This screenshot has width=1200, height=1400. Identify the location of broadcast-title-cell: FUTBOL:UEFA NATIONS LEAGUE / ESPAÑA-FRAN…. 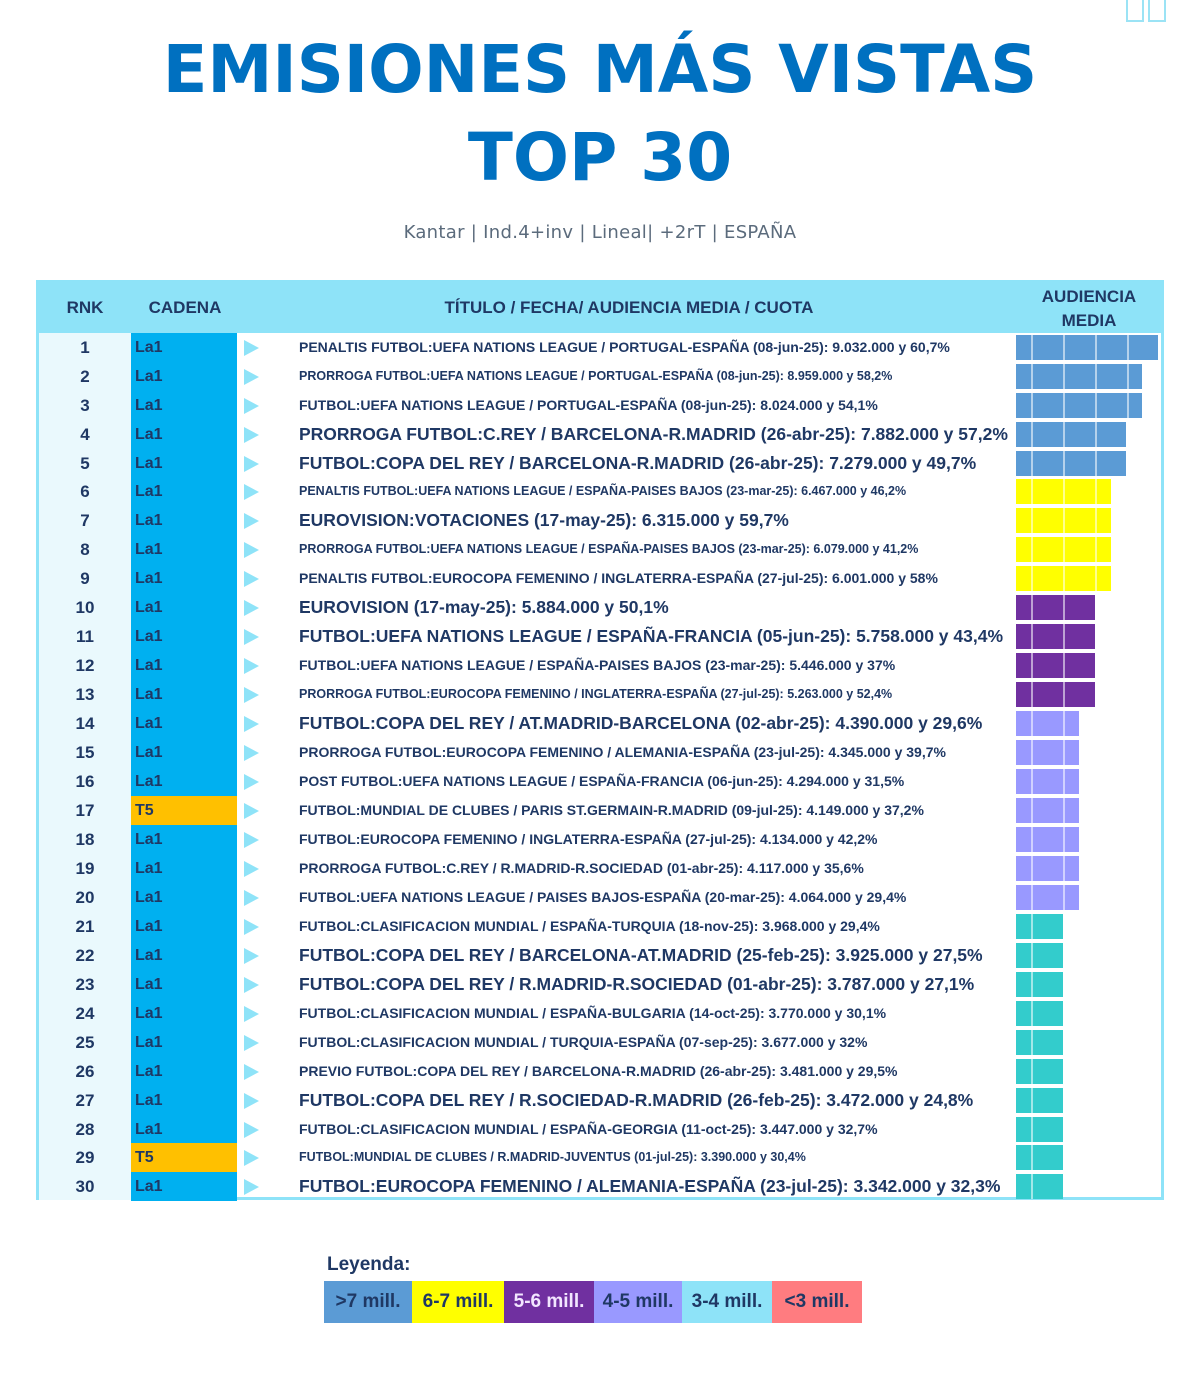
(651, 636).